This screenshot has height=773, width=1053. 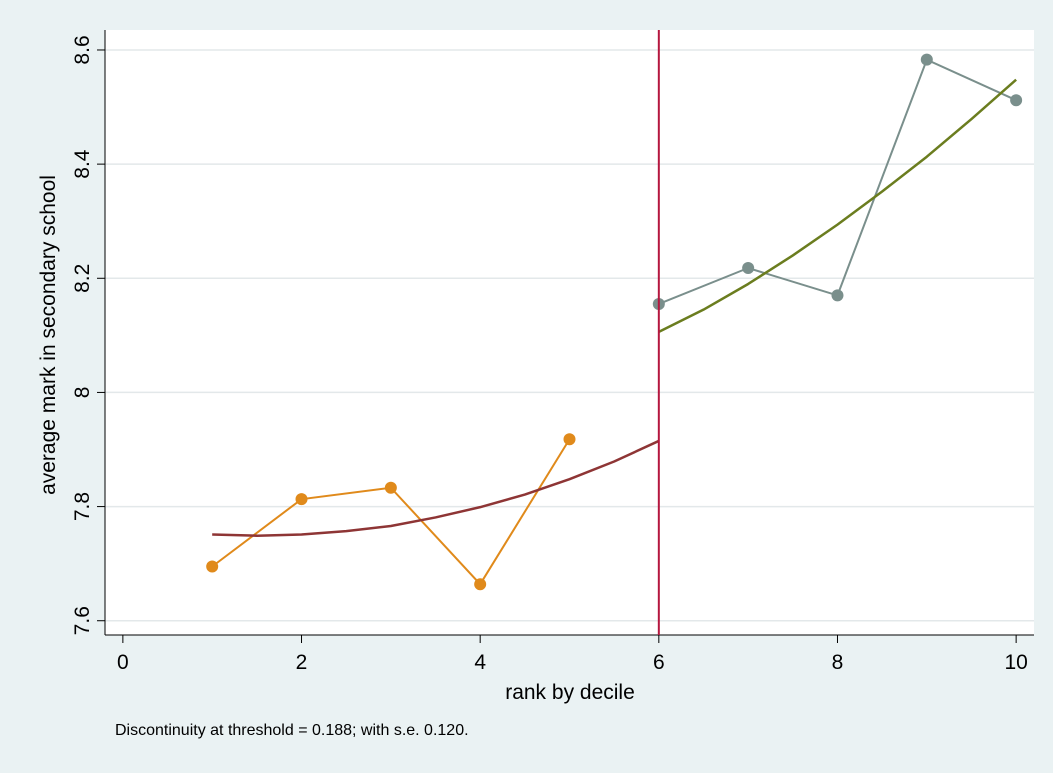 What do you see at coordinates (82, 49) in the screenshot?
I see `y-tick-label: 8.6` at bounding box center [82, 49].